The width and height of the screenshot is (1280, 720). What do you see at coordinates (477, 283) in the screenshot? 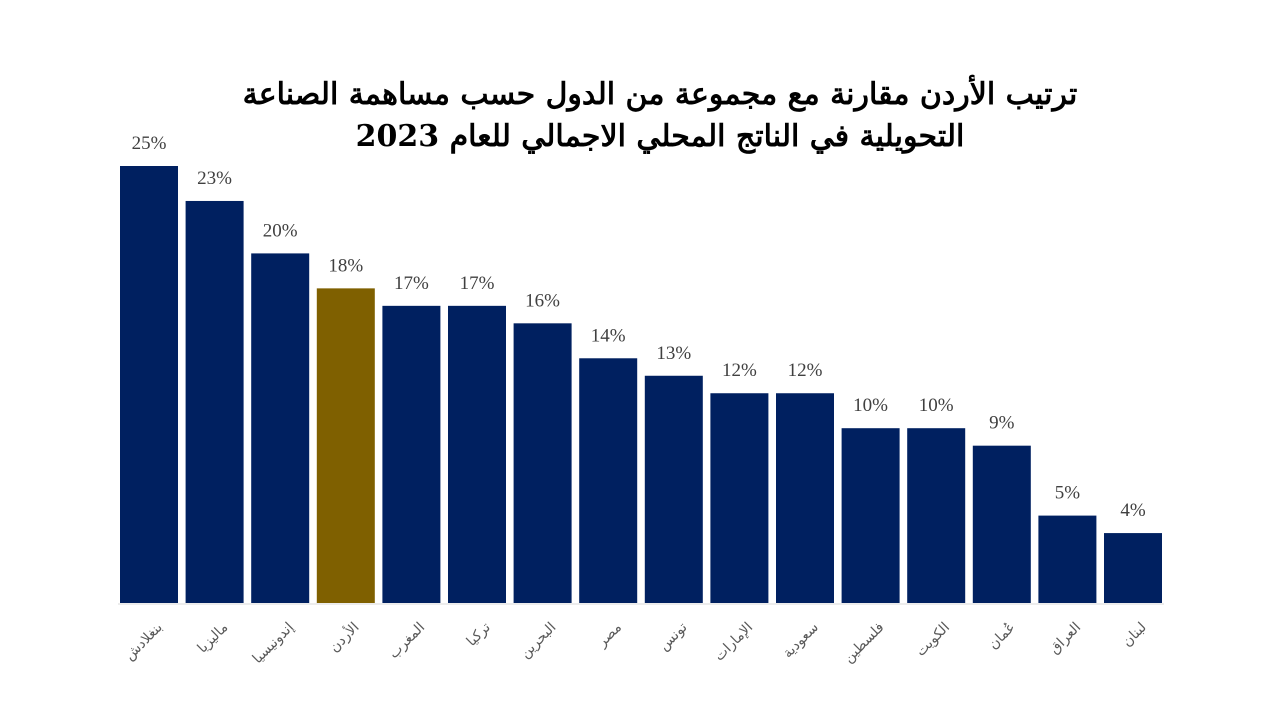
I see `data-label-5: 17%` at bounding box center [477, 283].